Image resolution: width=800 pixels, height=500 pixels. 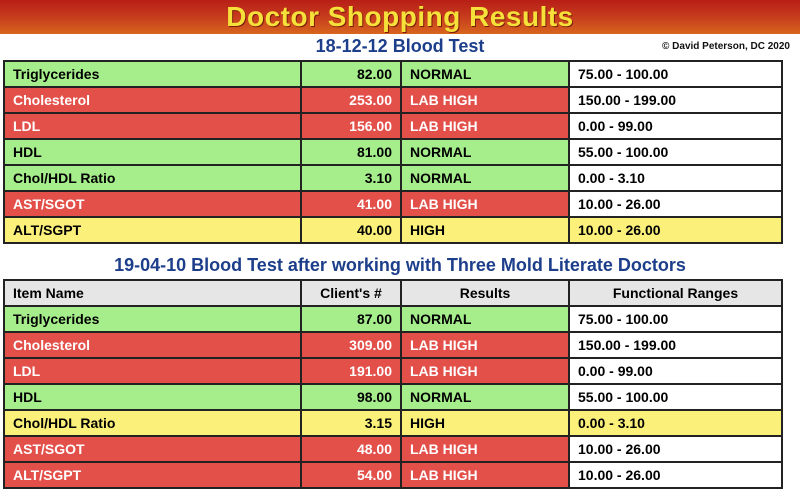 What do you see at coordinates (351, 178) in the screenshot?
I see `client-value-cell: 3.10` at bounding box center [351, 178].